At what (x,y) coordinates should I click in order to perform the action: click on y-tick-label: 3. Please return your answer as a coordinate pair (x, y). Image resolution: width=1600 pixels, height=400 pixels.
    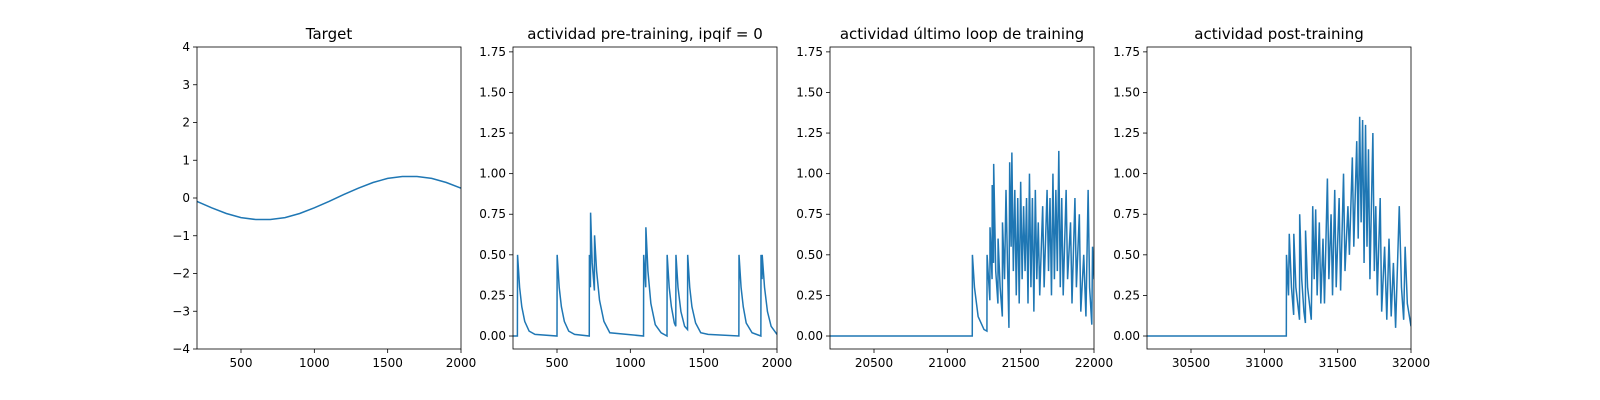
    Looking at the image, I should click on (186, 85).